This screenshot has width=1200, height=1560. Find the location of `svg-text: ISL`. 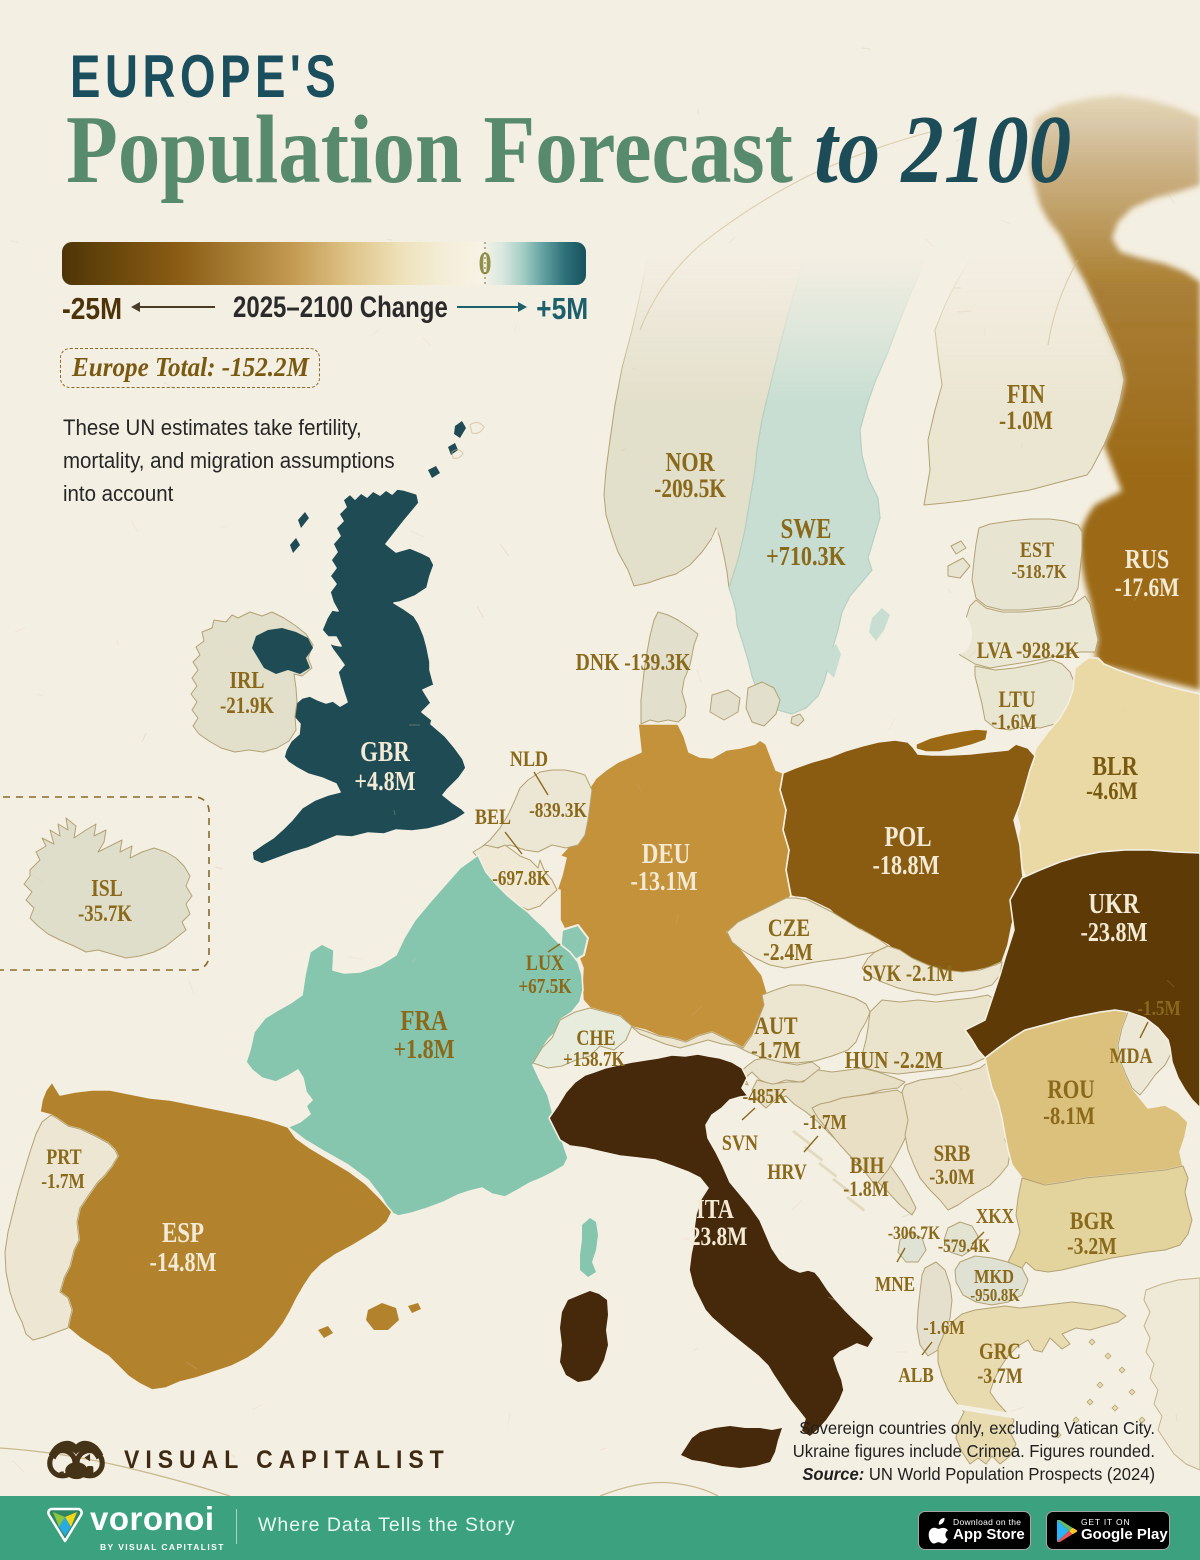

svg-text: ISL is located at coordinates (107, 887).